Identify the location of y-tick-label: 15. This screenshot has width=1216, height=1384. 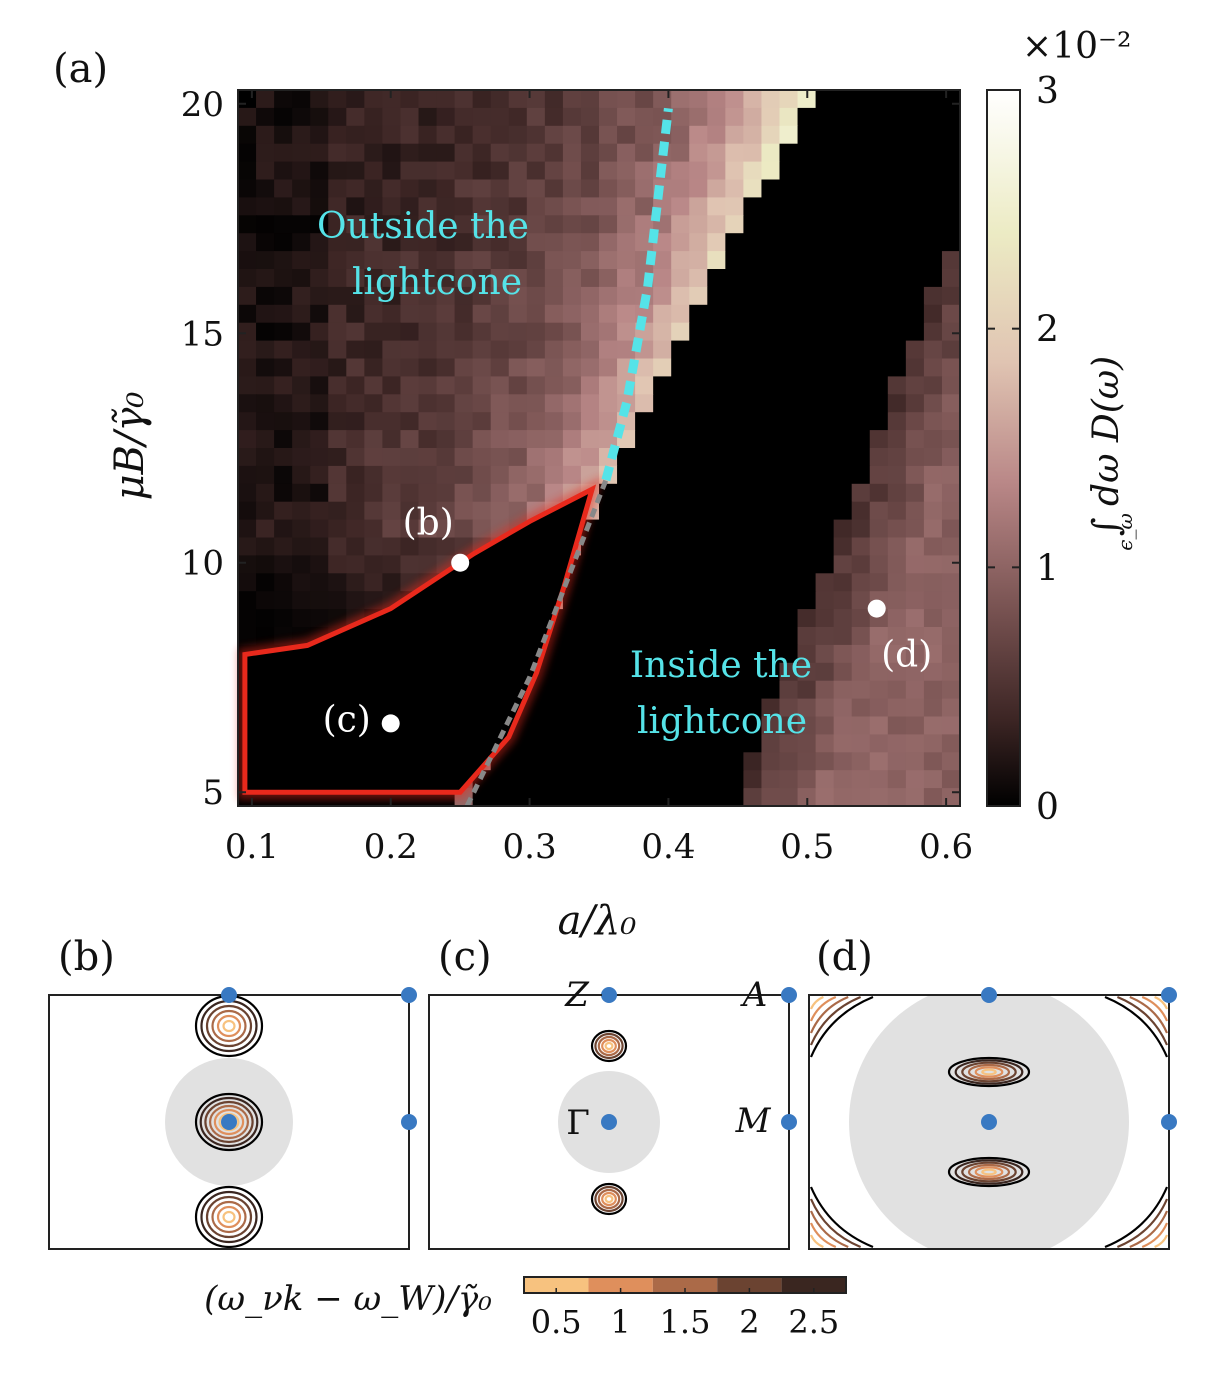
(202, 334).